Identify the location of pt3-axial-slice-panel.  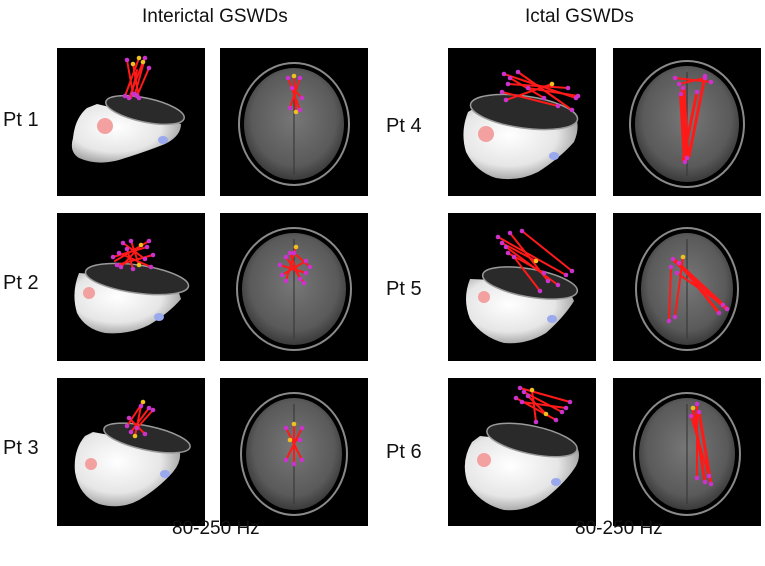
(294, 452).